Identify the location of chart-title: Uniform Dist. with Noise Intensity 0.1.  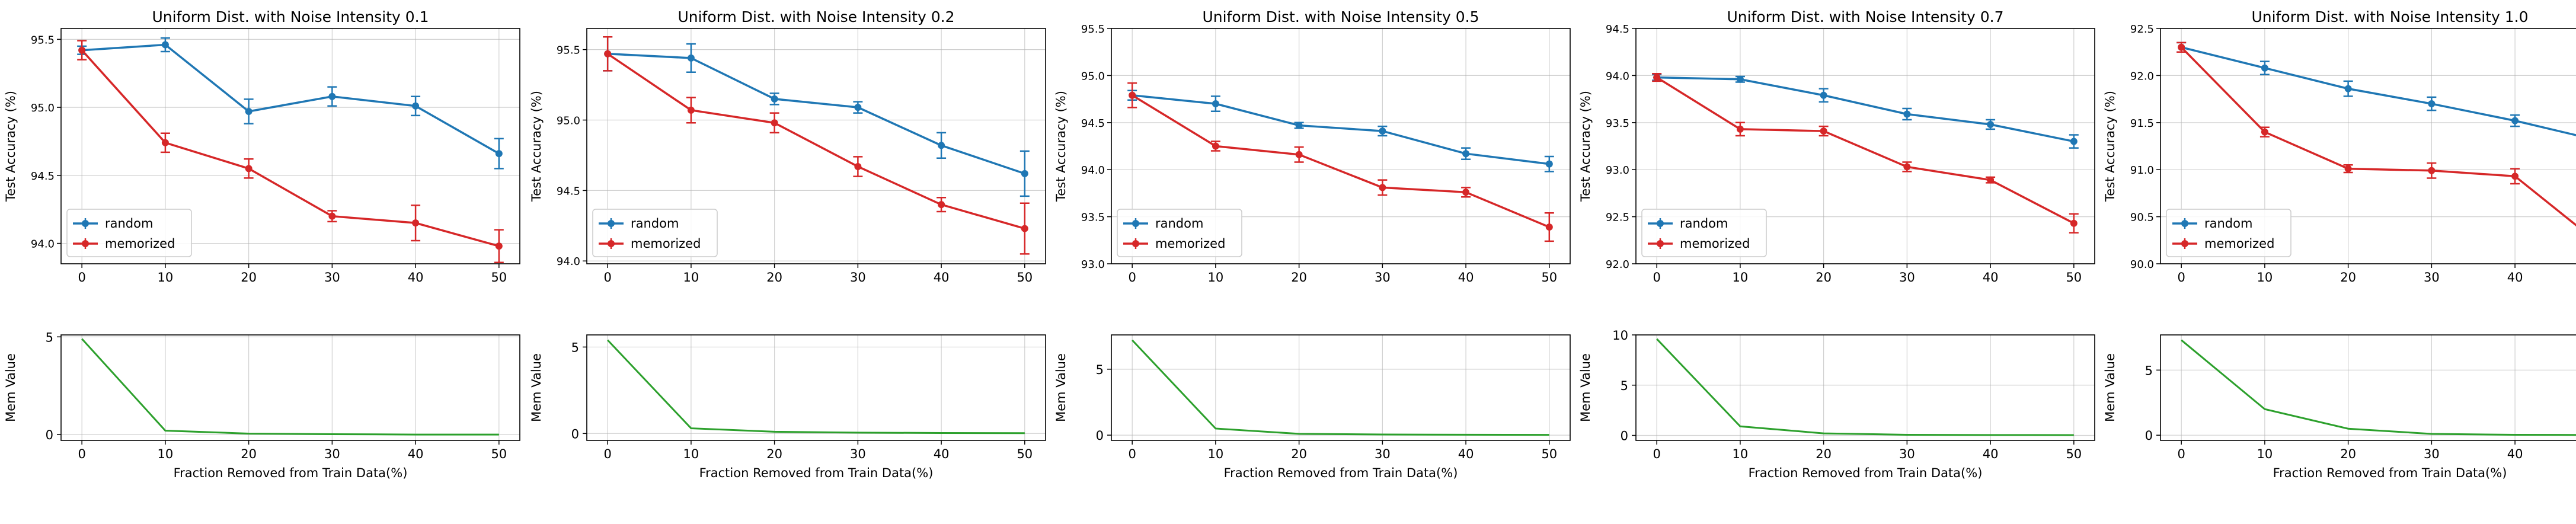
(290, 16).